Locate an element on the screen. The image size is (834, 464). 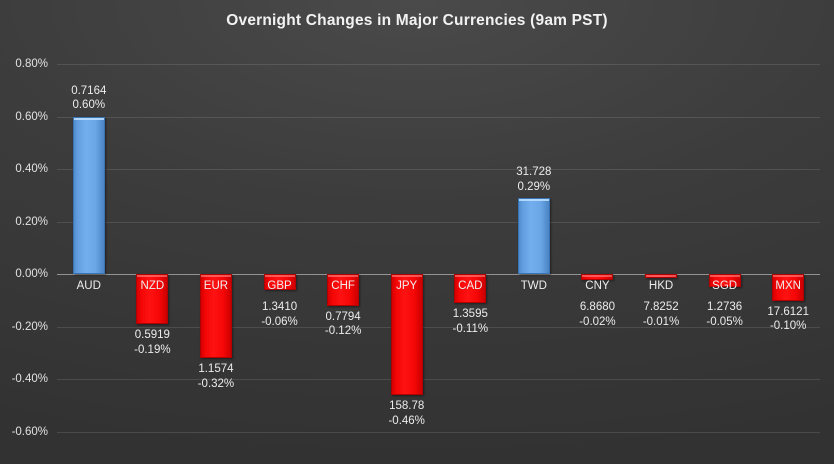
data-label-twd: 31.728 0.29% is located at coordinates (533, 179).